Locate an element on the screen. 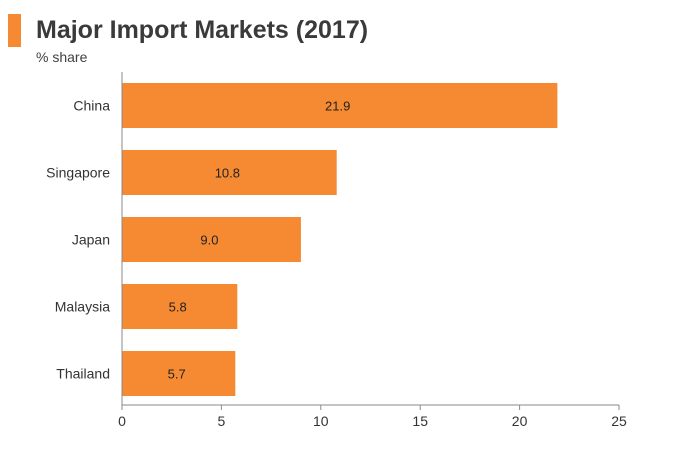 The height and width of the screenshot is (450, 700). bar-thailand is located at coordinates (179, 373).